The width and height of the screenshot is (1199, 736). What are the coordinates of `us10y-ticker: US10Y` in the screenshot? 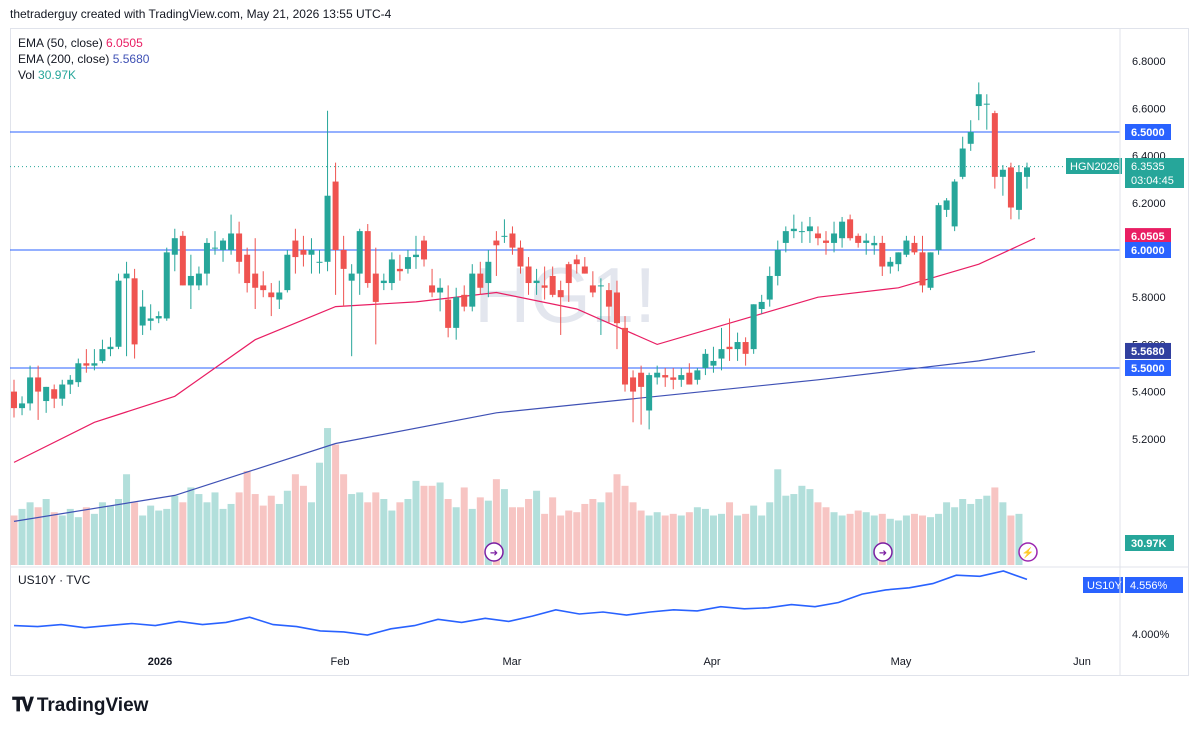 It's located at (1105, 586).